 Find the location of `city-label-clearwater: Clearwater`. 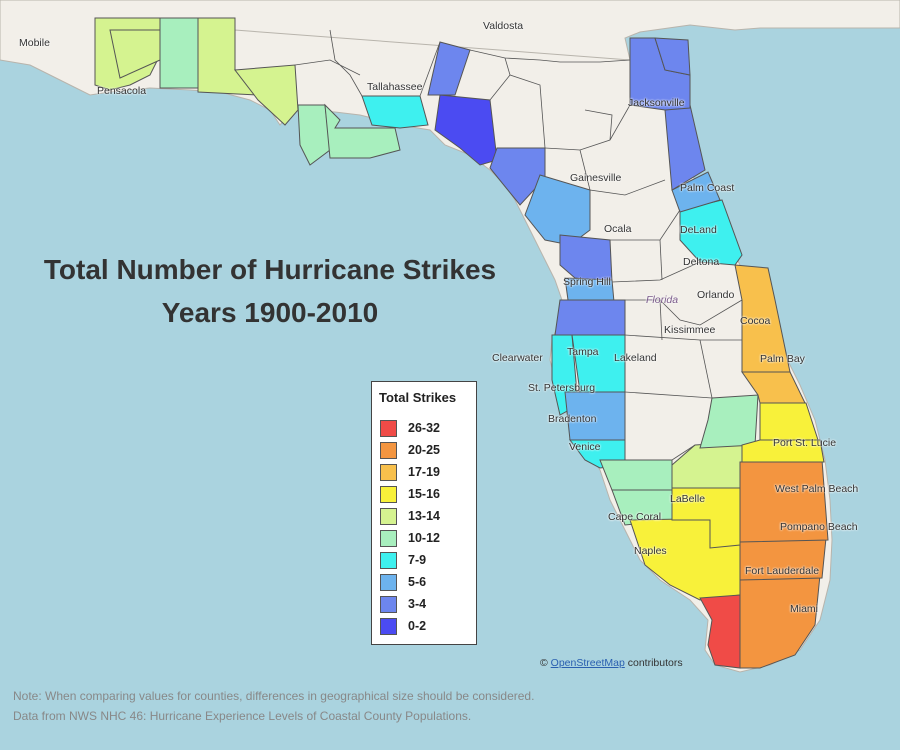

city-label-clearwater: Clearwater is located at coordinates (517, 358).